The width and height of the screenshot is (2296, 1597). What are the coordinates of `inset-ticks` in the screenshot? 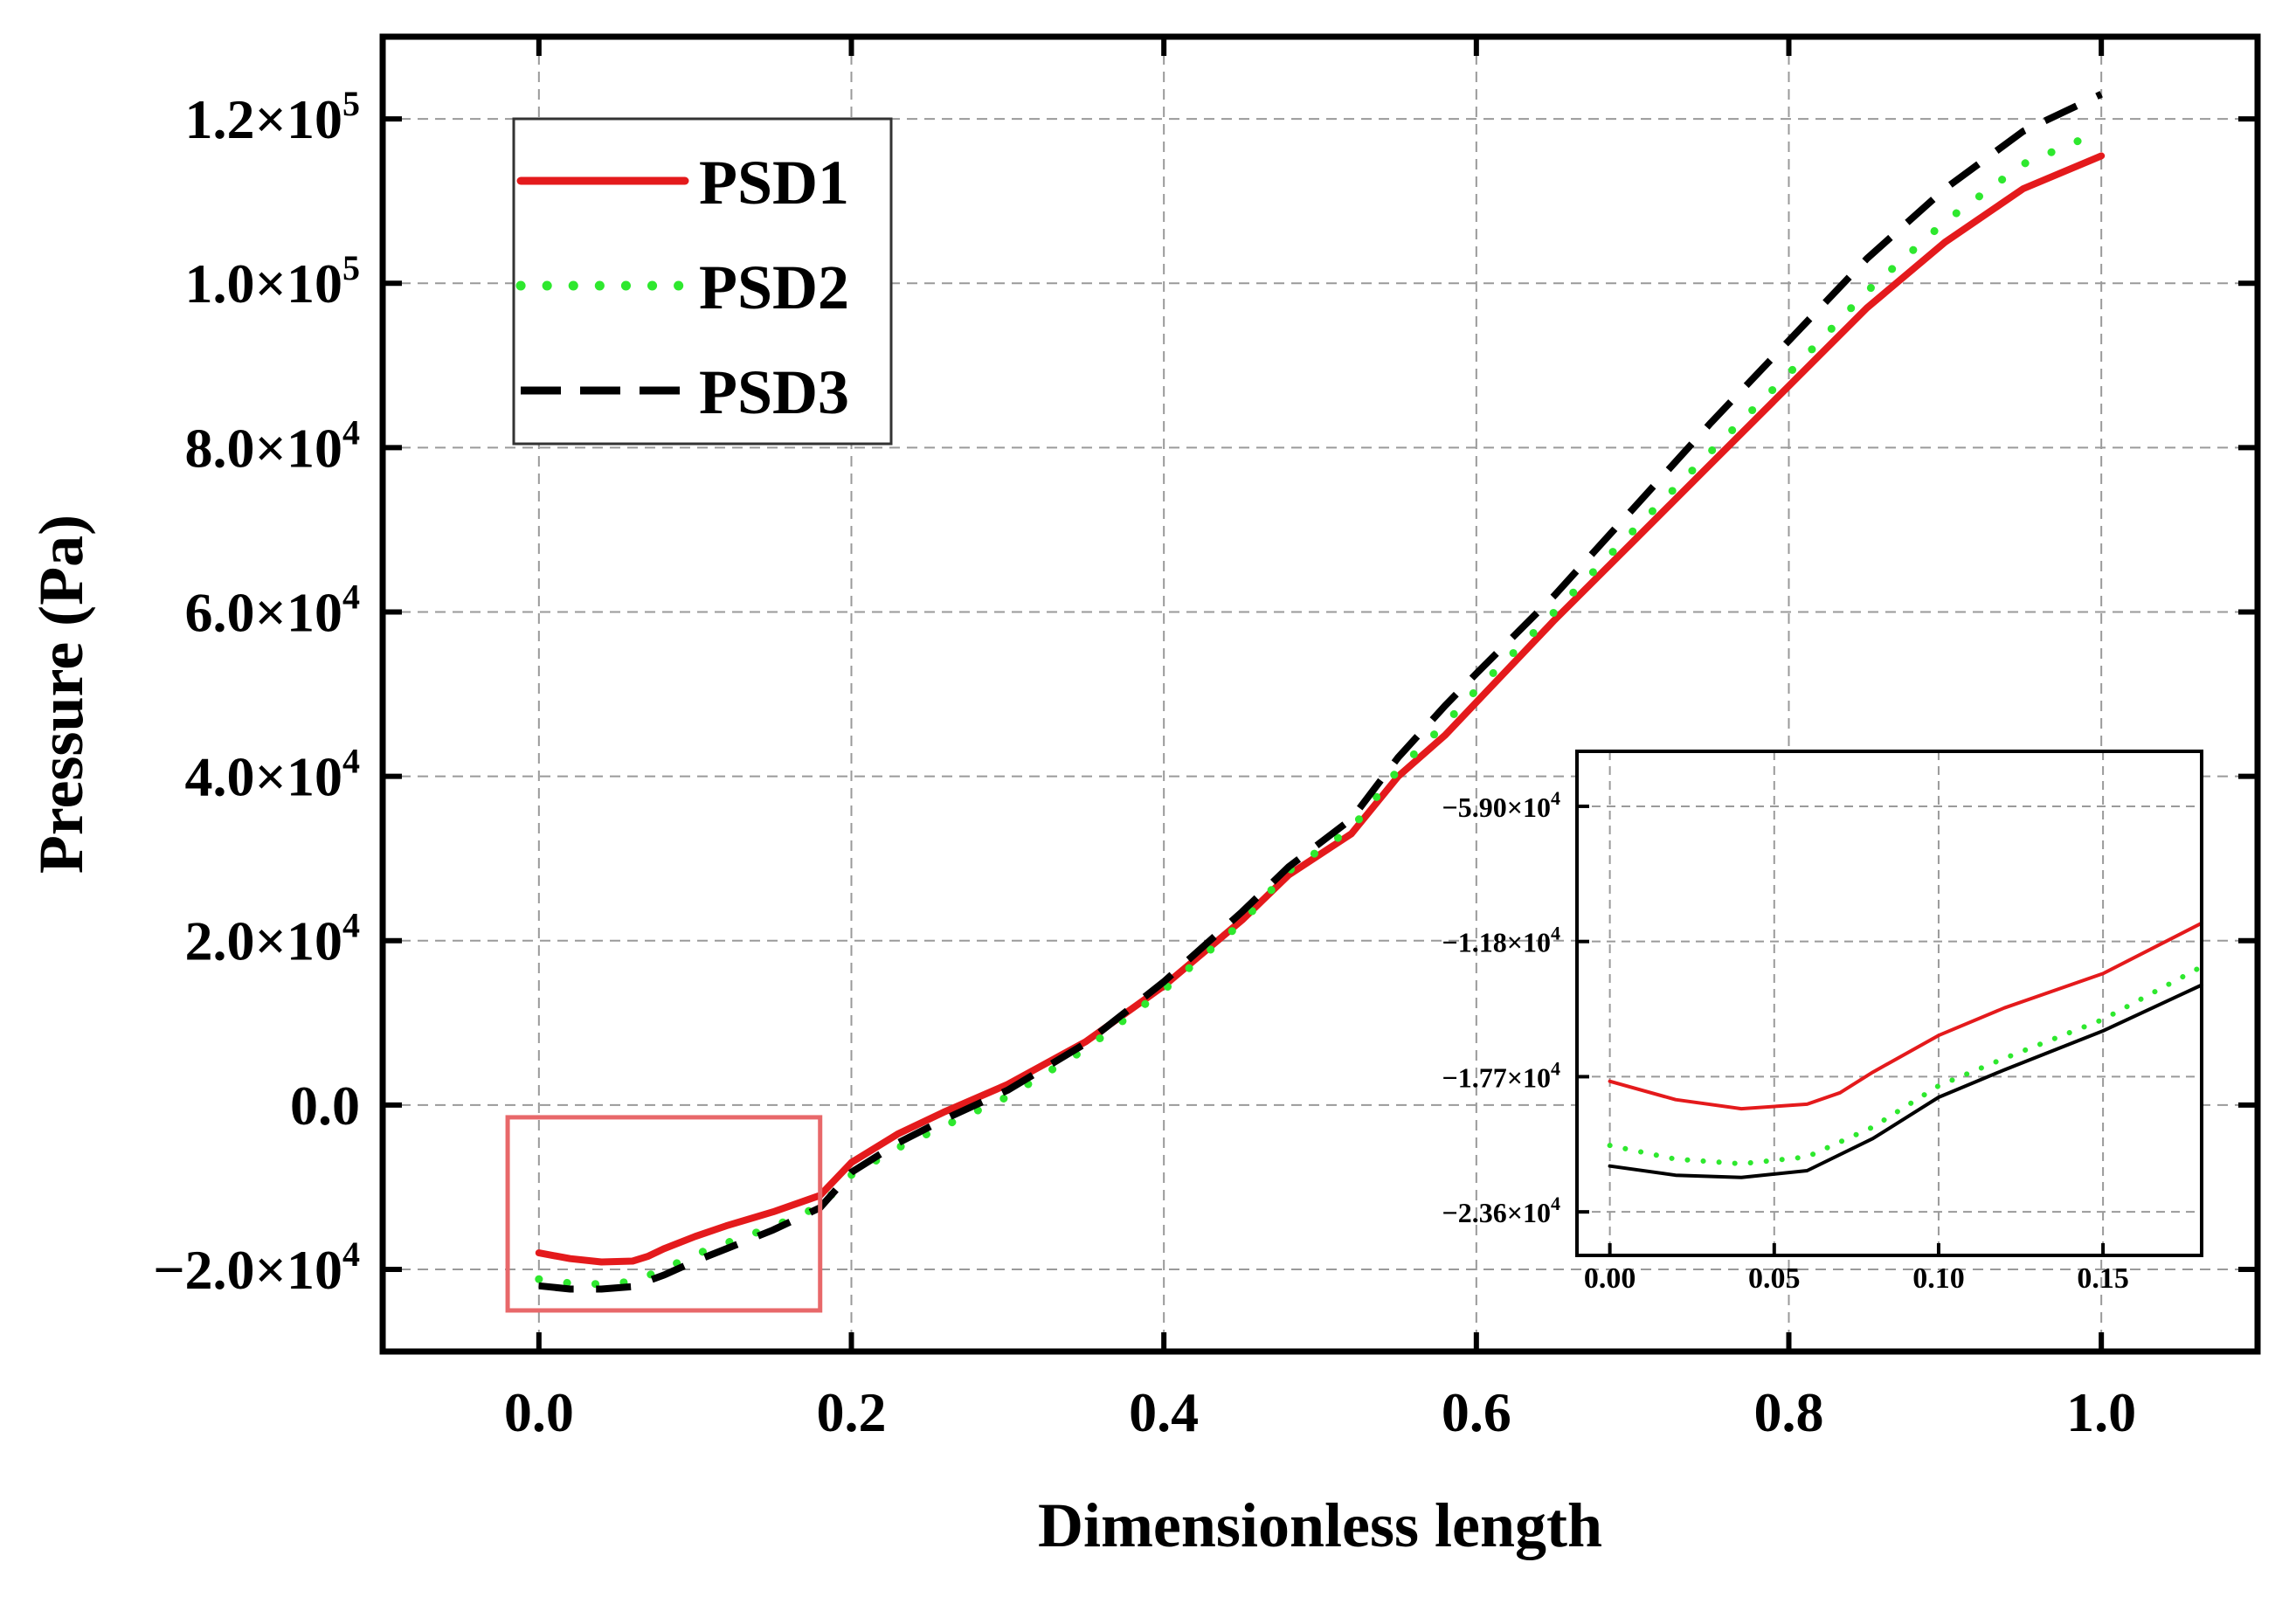 It's located at (1841, 1030).